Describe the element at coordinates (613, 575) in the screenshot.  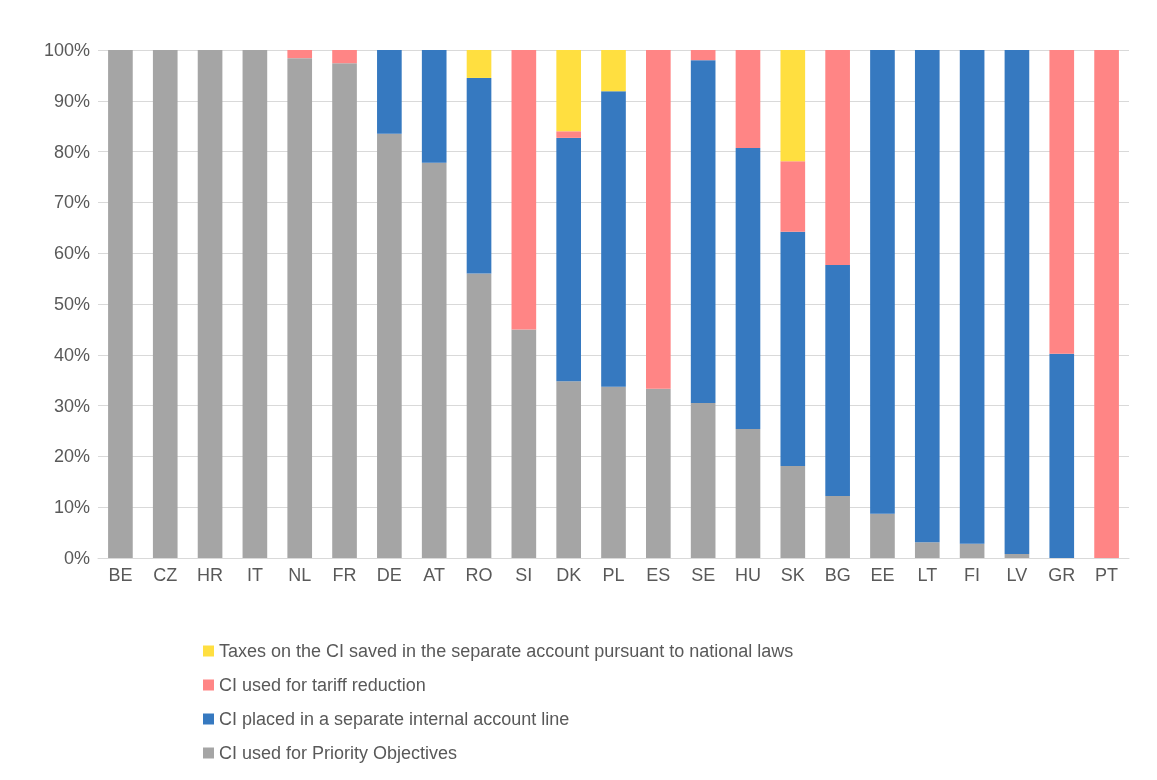
I see `x-tick-label: PL` at that location.